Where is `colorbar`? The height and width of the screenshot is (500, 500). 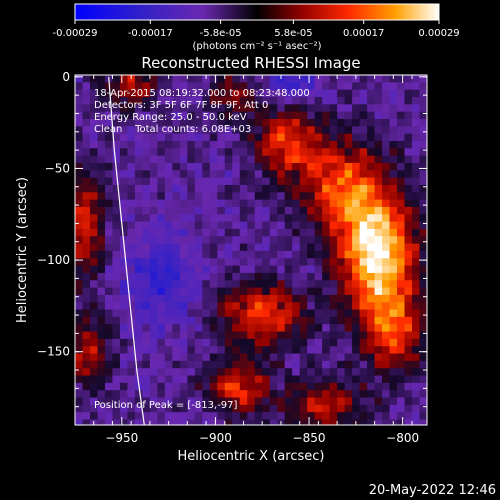
colorbar is located at coordinates (257, 12).